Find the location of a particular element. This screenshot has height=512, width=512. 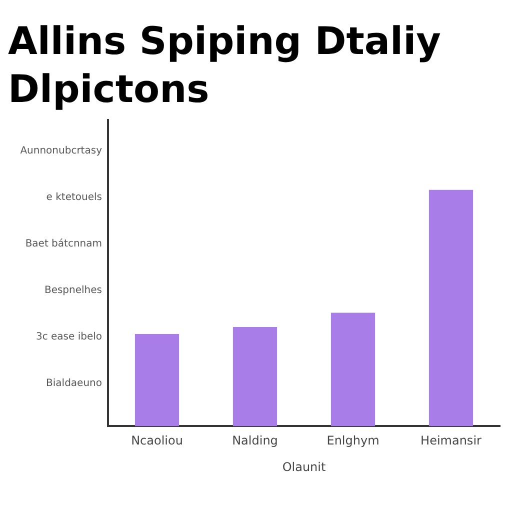

text: Baet bátcnnam is located at coordinates (63, 244).